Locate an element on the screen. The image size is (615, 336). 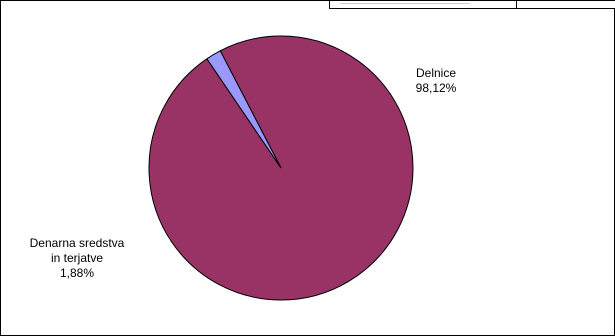
slice-label-denarna-line1: Denarna sredstva is located at coordinates (77, 243).